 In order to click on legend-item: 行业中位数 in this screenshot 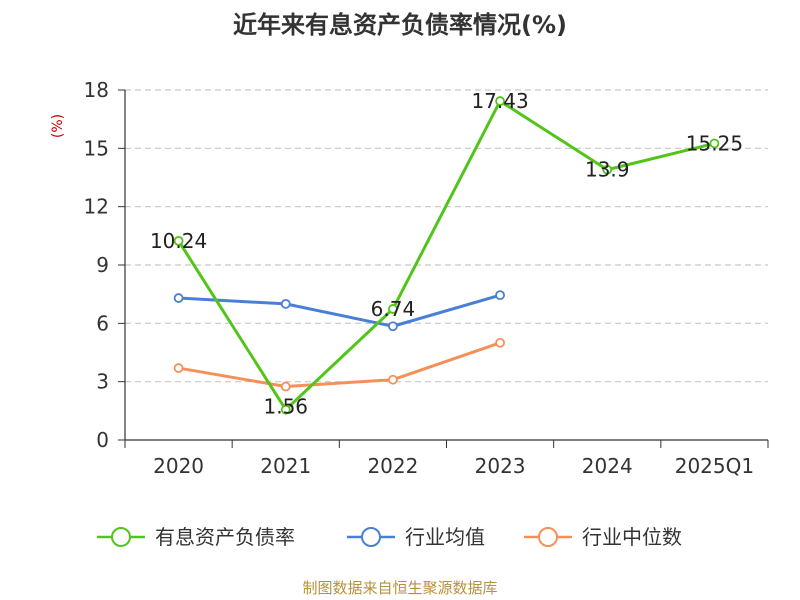, I will do `click(603, 537)`.